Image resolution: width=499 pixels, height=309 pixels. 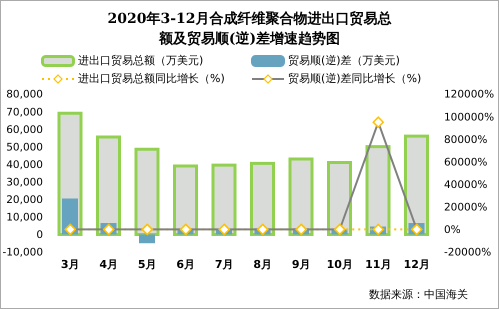 I want to click on x-tick-label: 5月, so click(x=147, y=264).